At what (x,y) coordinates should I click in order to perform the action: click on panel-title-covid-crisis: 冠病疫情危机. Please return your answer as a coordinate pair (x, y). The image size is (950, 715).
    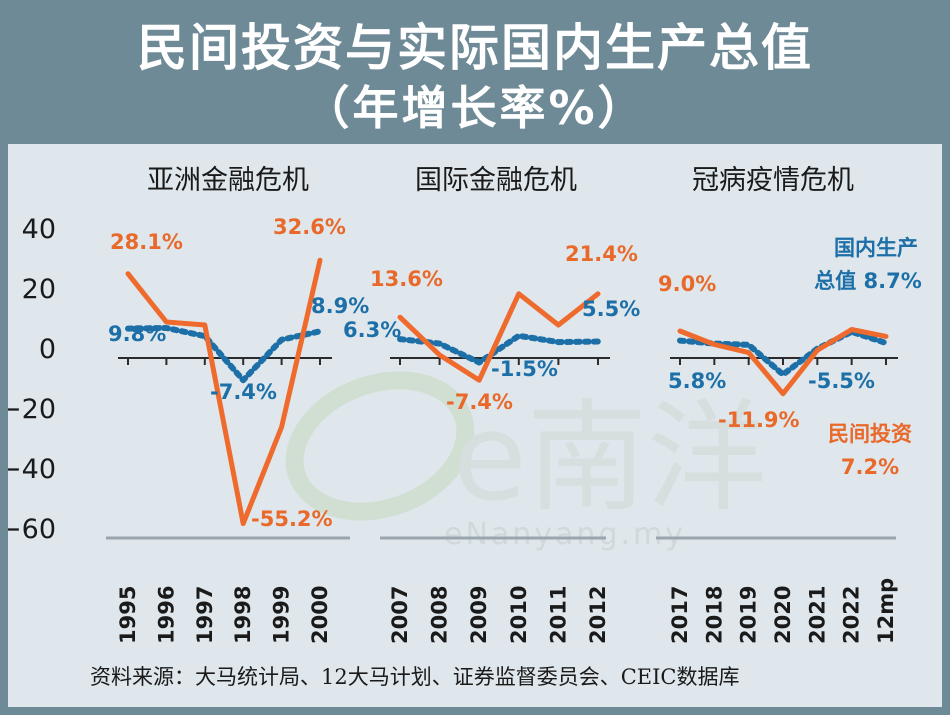
    Looking at the image, I should click on (773, 180).